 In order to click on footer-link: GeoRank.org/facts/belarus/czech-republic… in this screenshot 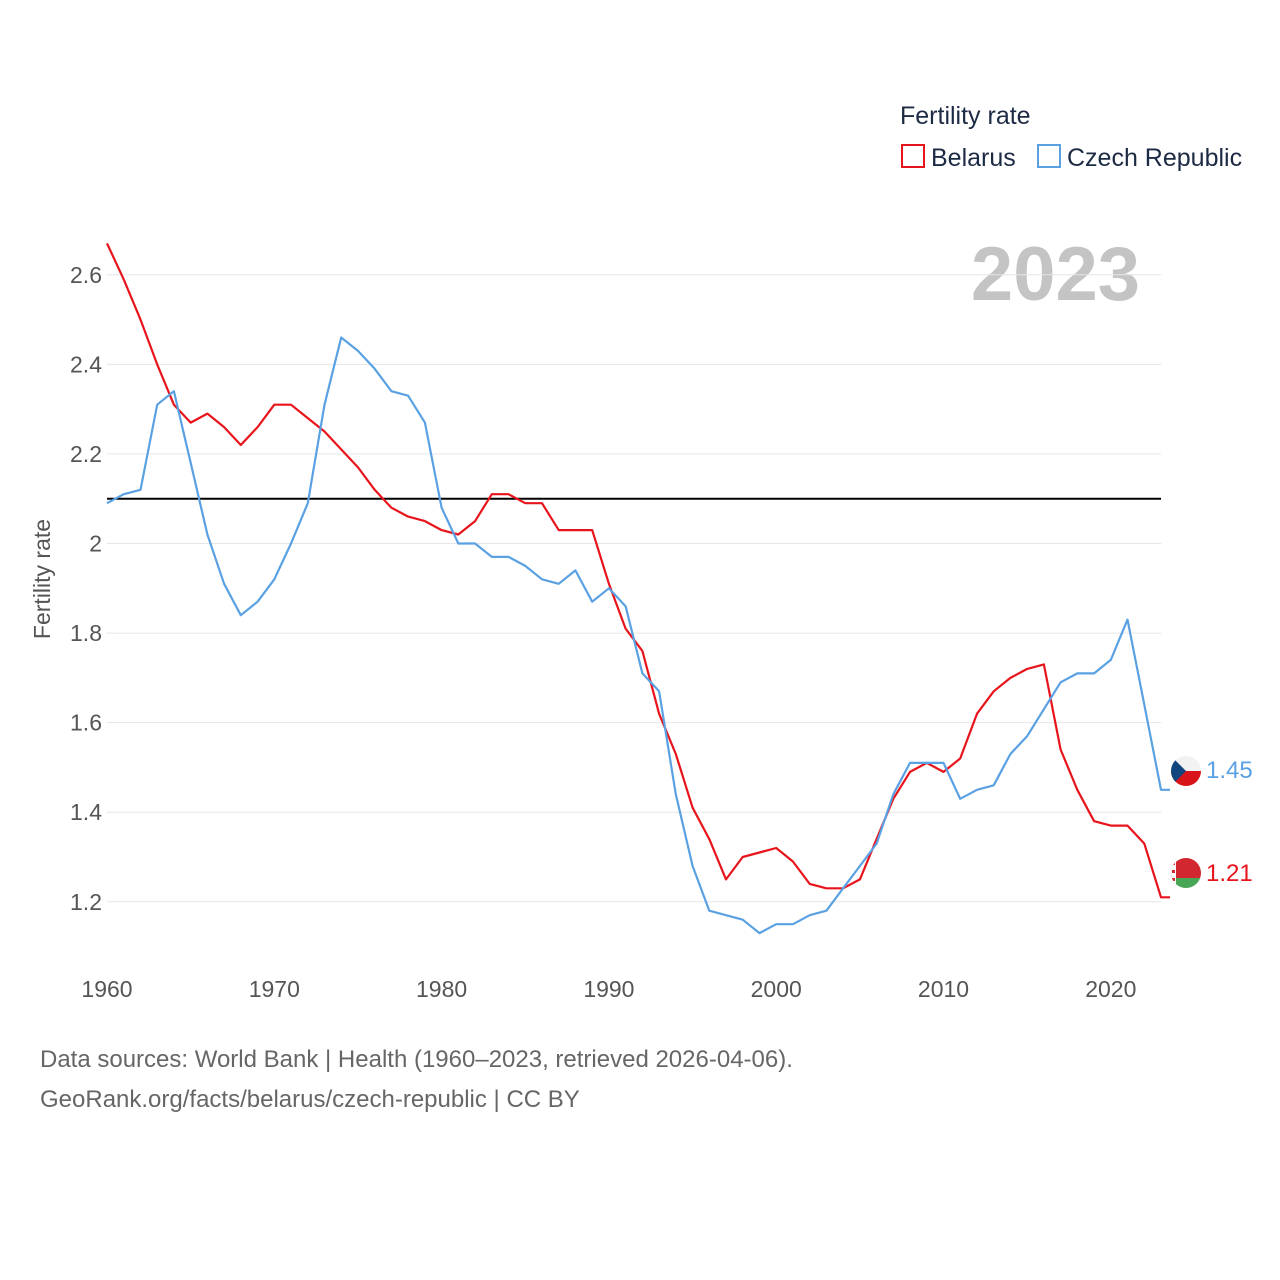, I will do `click(310, 1099)`.